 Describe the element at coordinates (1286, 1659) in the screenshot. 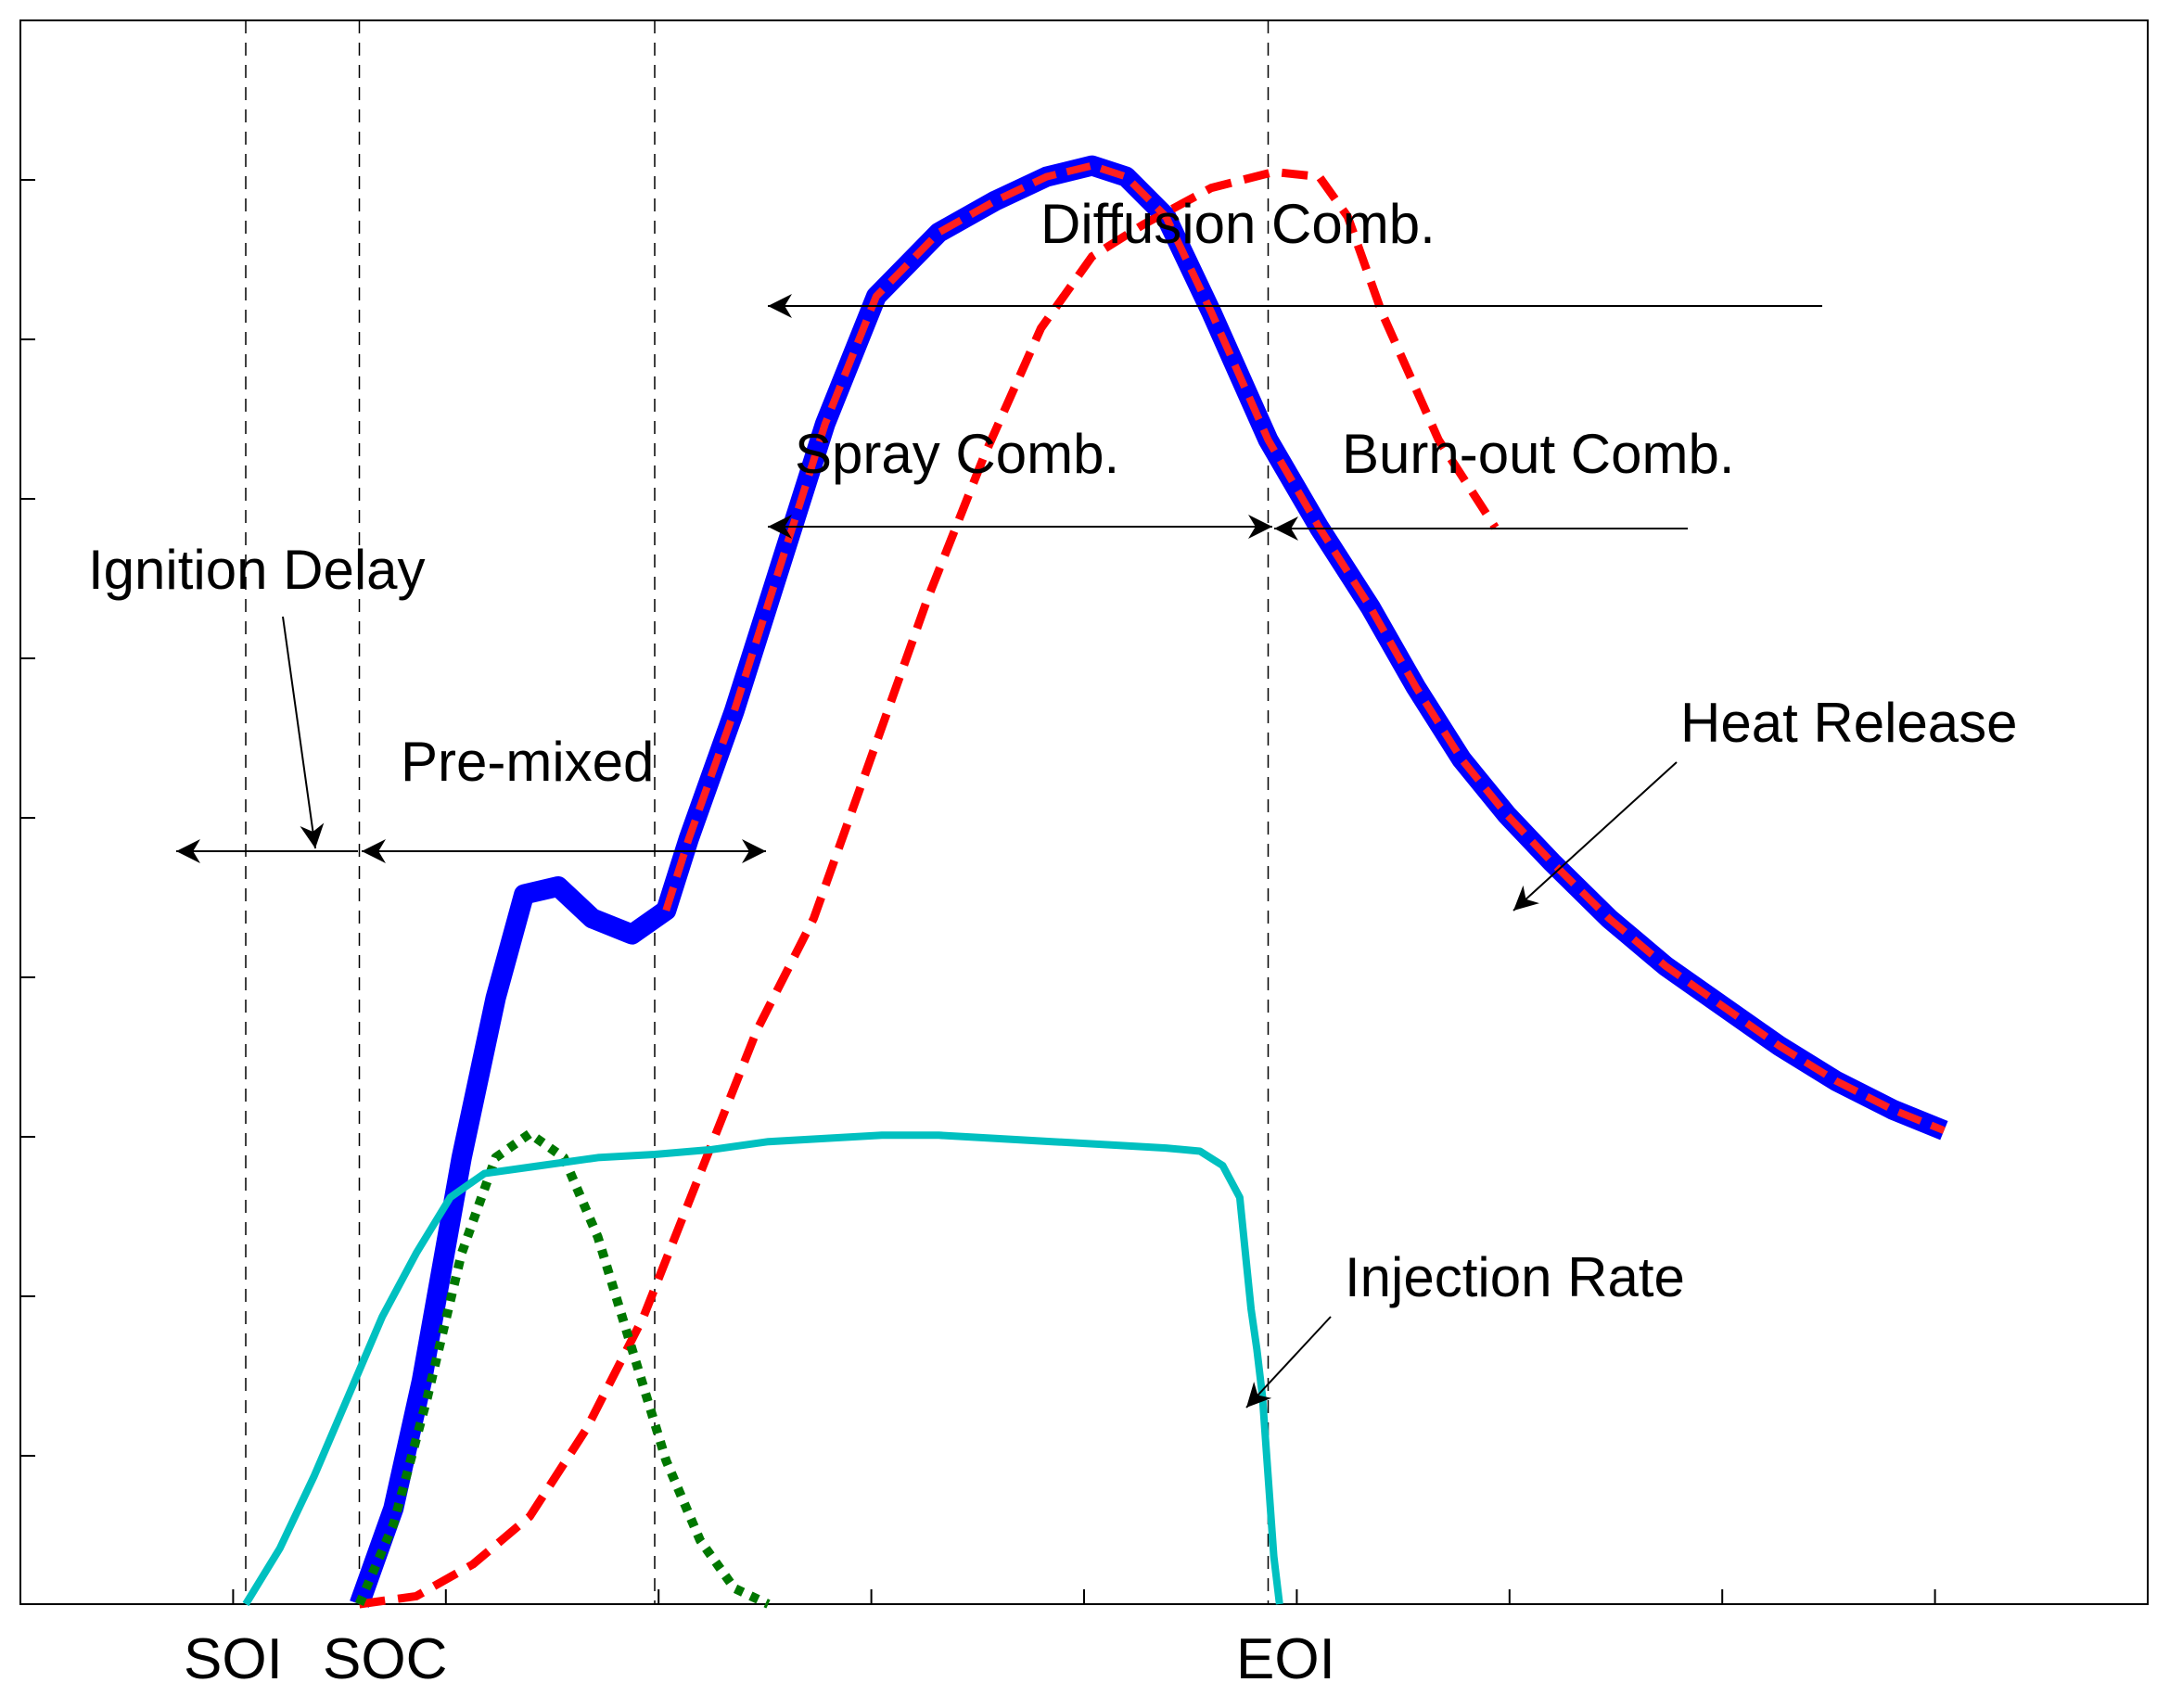

I see `eoi-label: EOI` at that location.